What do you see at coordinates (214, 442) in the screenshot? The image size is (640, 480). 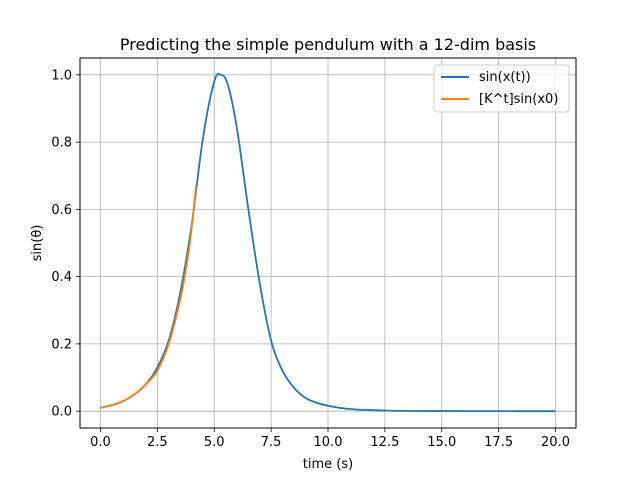 I see `x-tick-label: 5.0` at bounding box center [214, 442].